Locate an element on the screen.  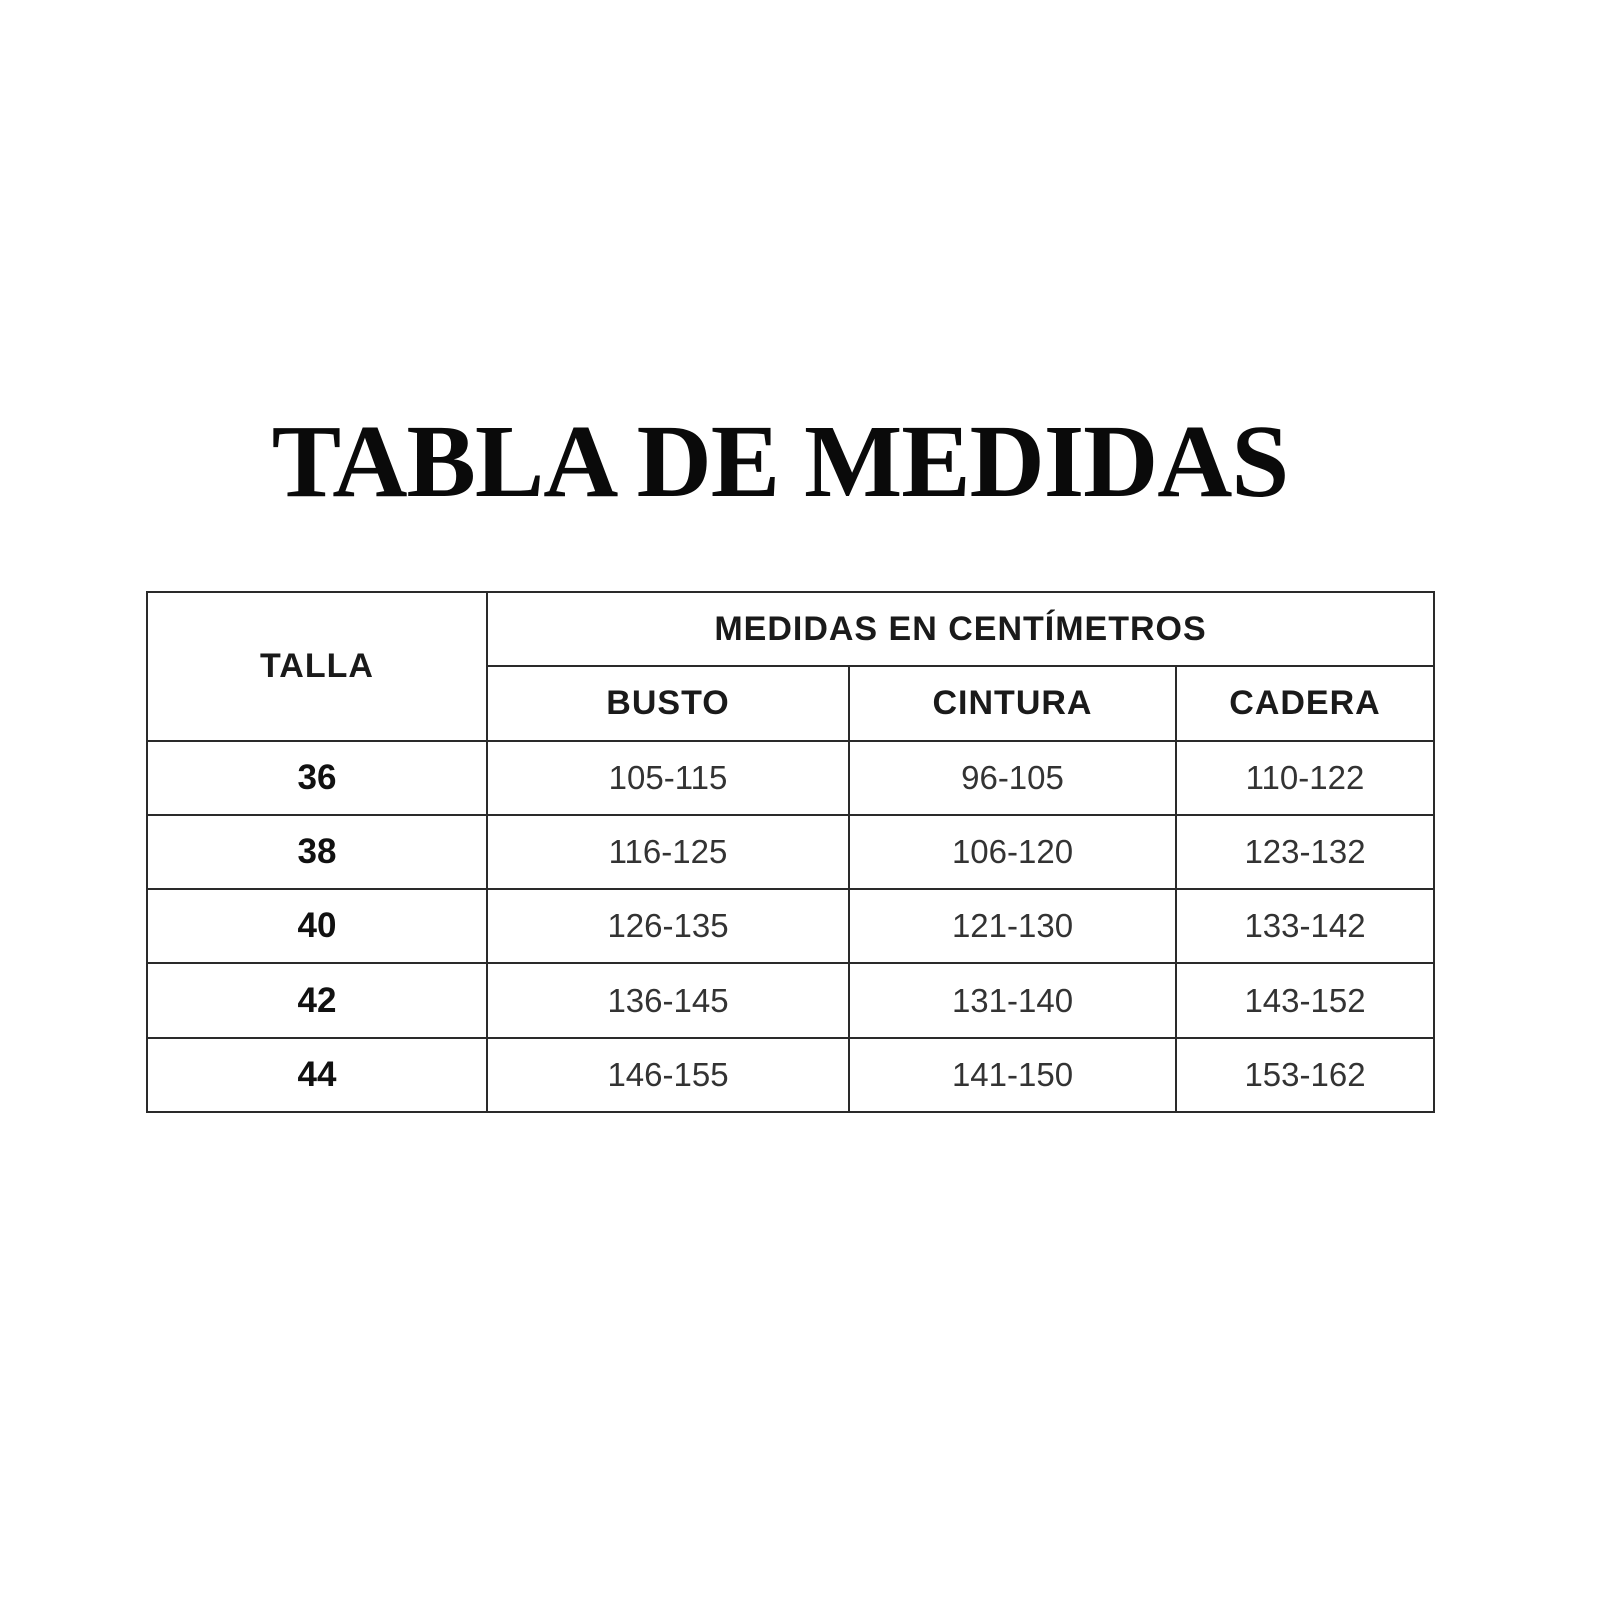
size-cell: 36 is located at coordinates (317, 777).